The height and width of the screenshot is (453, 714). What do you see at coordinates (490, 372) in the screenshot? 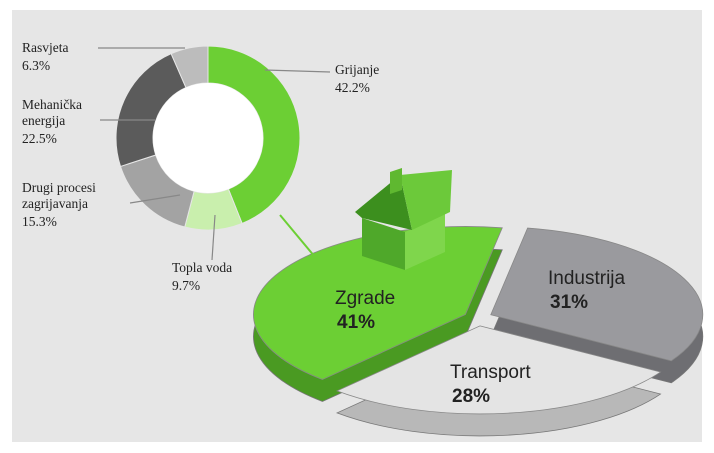
I see `slice-label: Transport` at bounding box center [490, 372].